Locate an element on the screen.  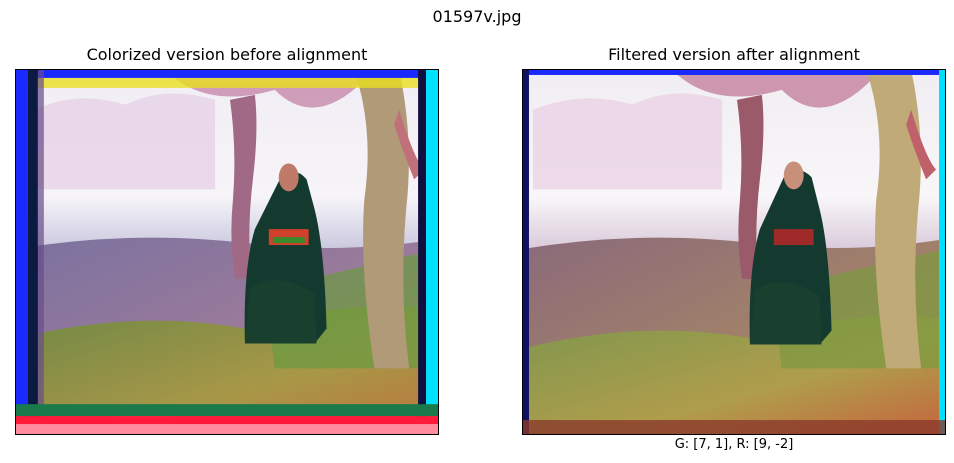
alignment-offsets-label: G: [7, 1], R: [9, -2] is located at coordinates (734, 444).